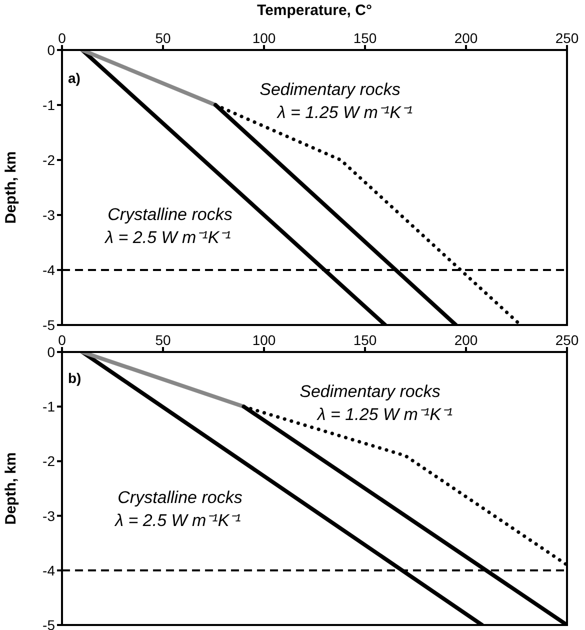 The height and width of the screenshot is (630, 585). What do you see at coordinates (75, 378) in the screenshot?
I see `annotation: b)` at bounding box center [75, 378].